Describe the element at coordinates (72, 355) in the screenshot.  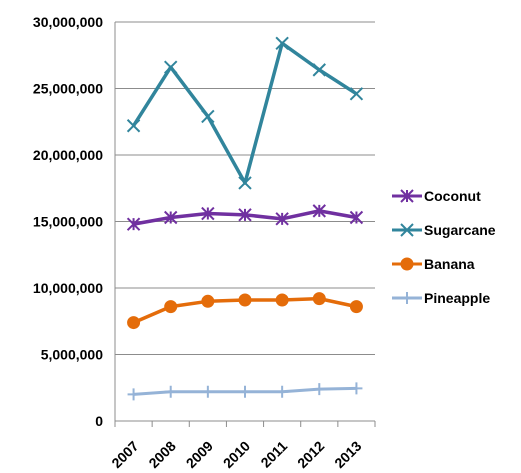
I see `y-tick-label: 5,000,000` at that location.